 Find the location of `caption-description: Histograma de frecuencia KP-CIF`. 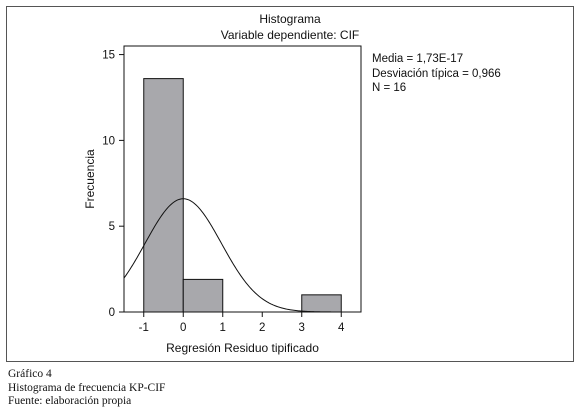

caption-description: Histograma de frecuencia KP-CIF is located at coordinates (87, 387).